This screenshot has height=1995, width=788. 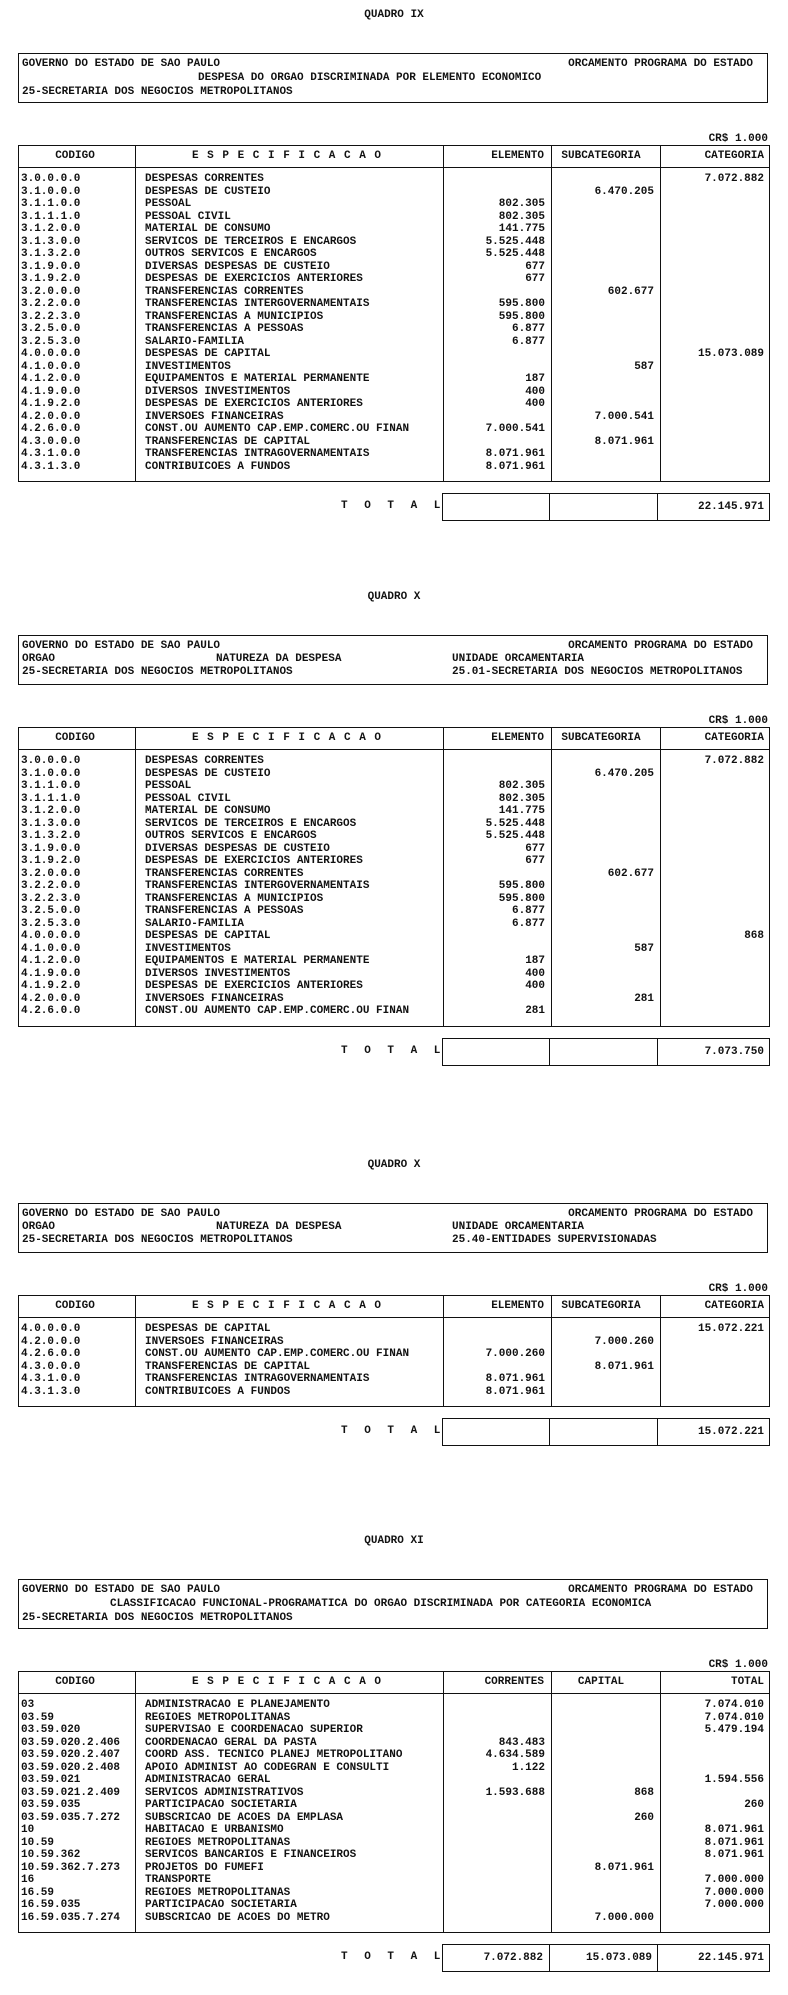 What do you see at coordinates (394, 1342) in the screenshot?
I see `table-row: 4.2.0.0.0 INVERSOES FINANCEIRAS 7.000.260` at bounding box center [394, 1342].